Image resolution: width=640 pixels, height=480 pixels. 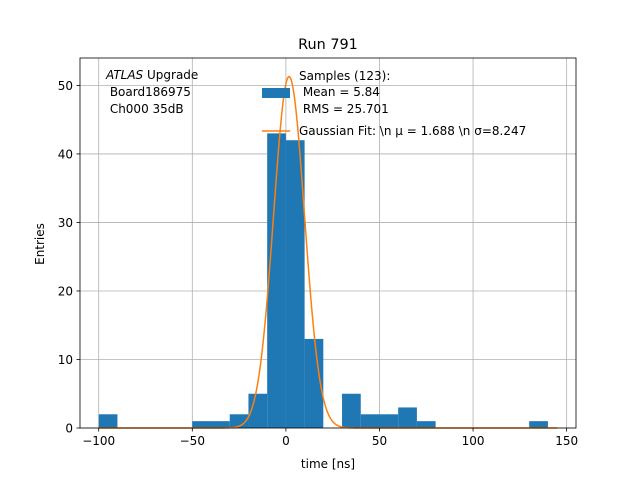 I want to click on chart-title: Run 791, so click(x=328, y=45).